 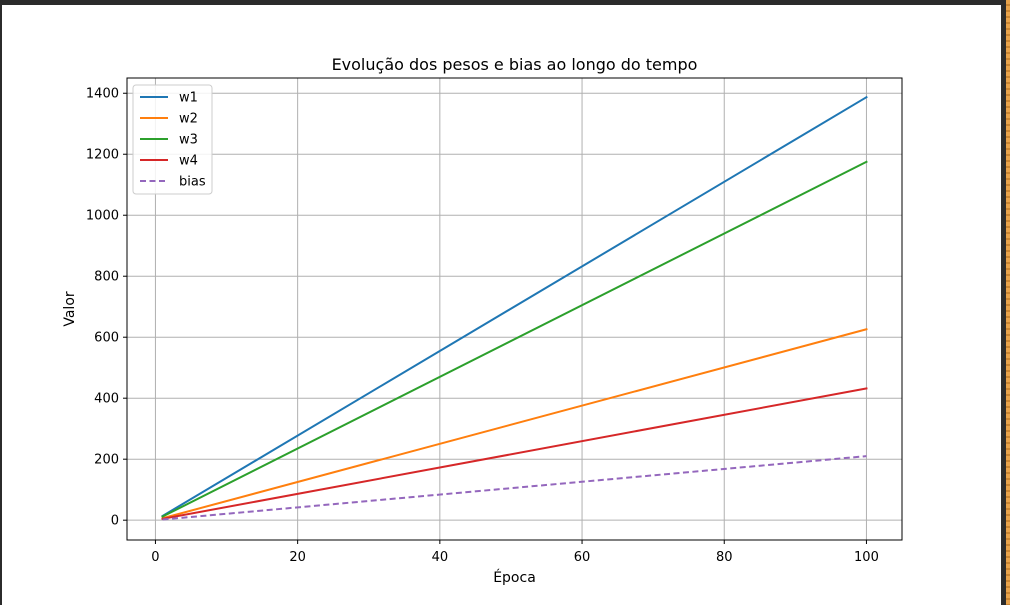 I want to click on y-tick-label: 400, so click(x=106, y=399).